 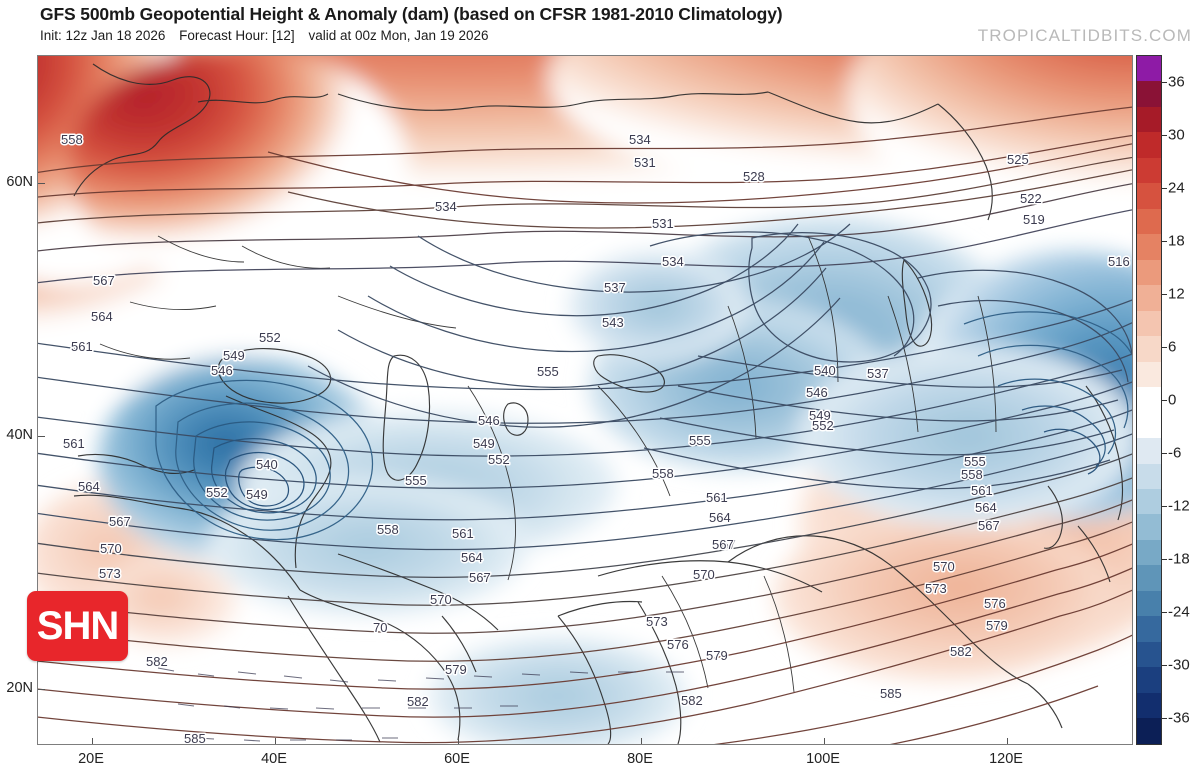 What do you see at coordinates (1176, 294) in the screenshot?
I see `colorbar-label: 12` at bounding box center [1176, 294].